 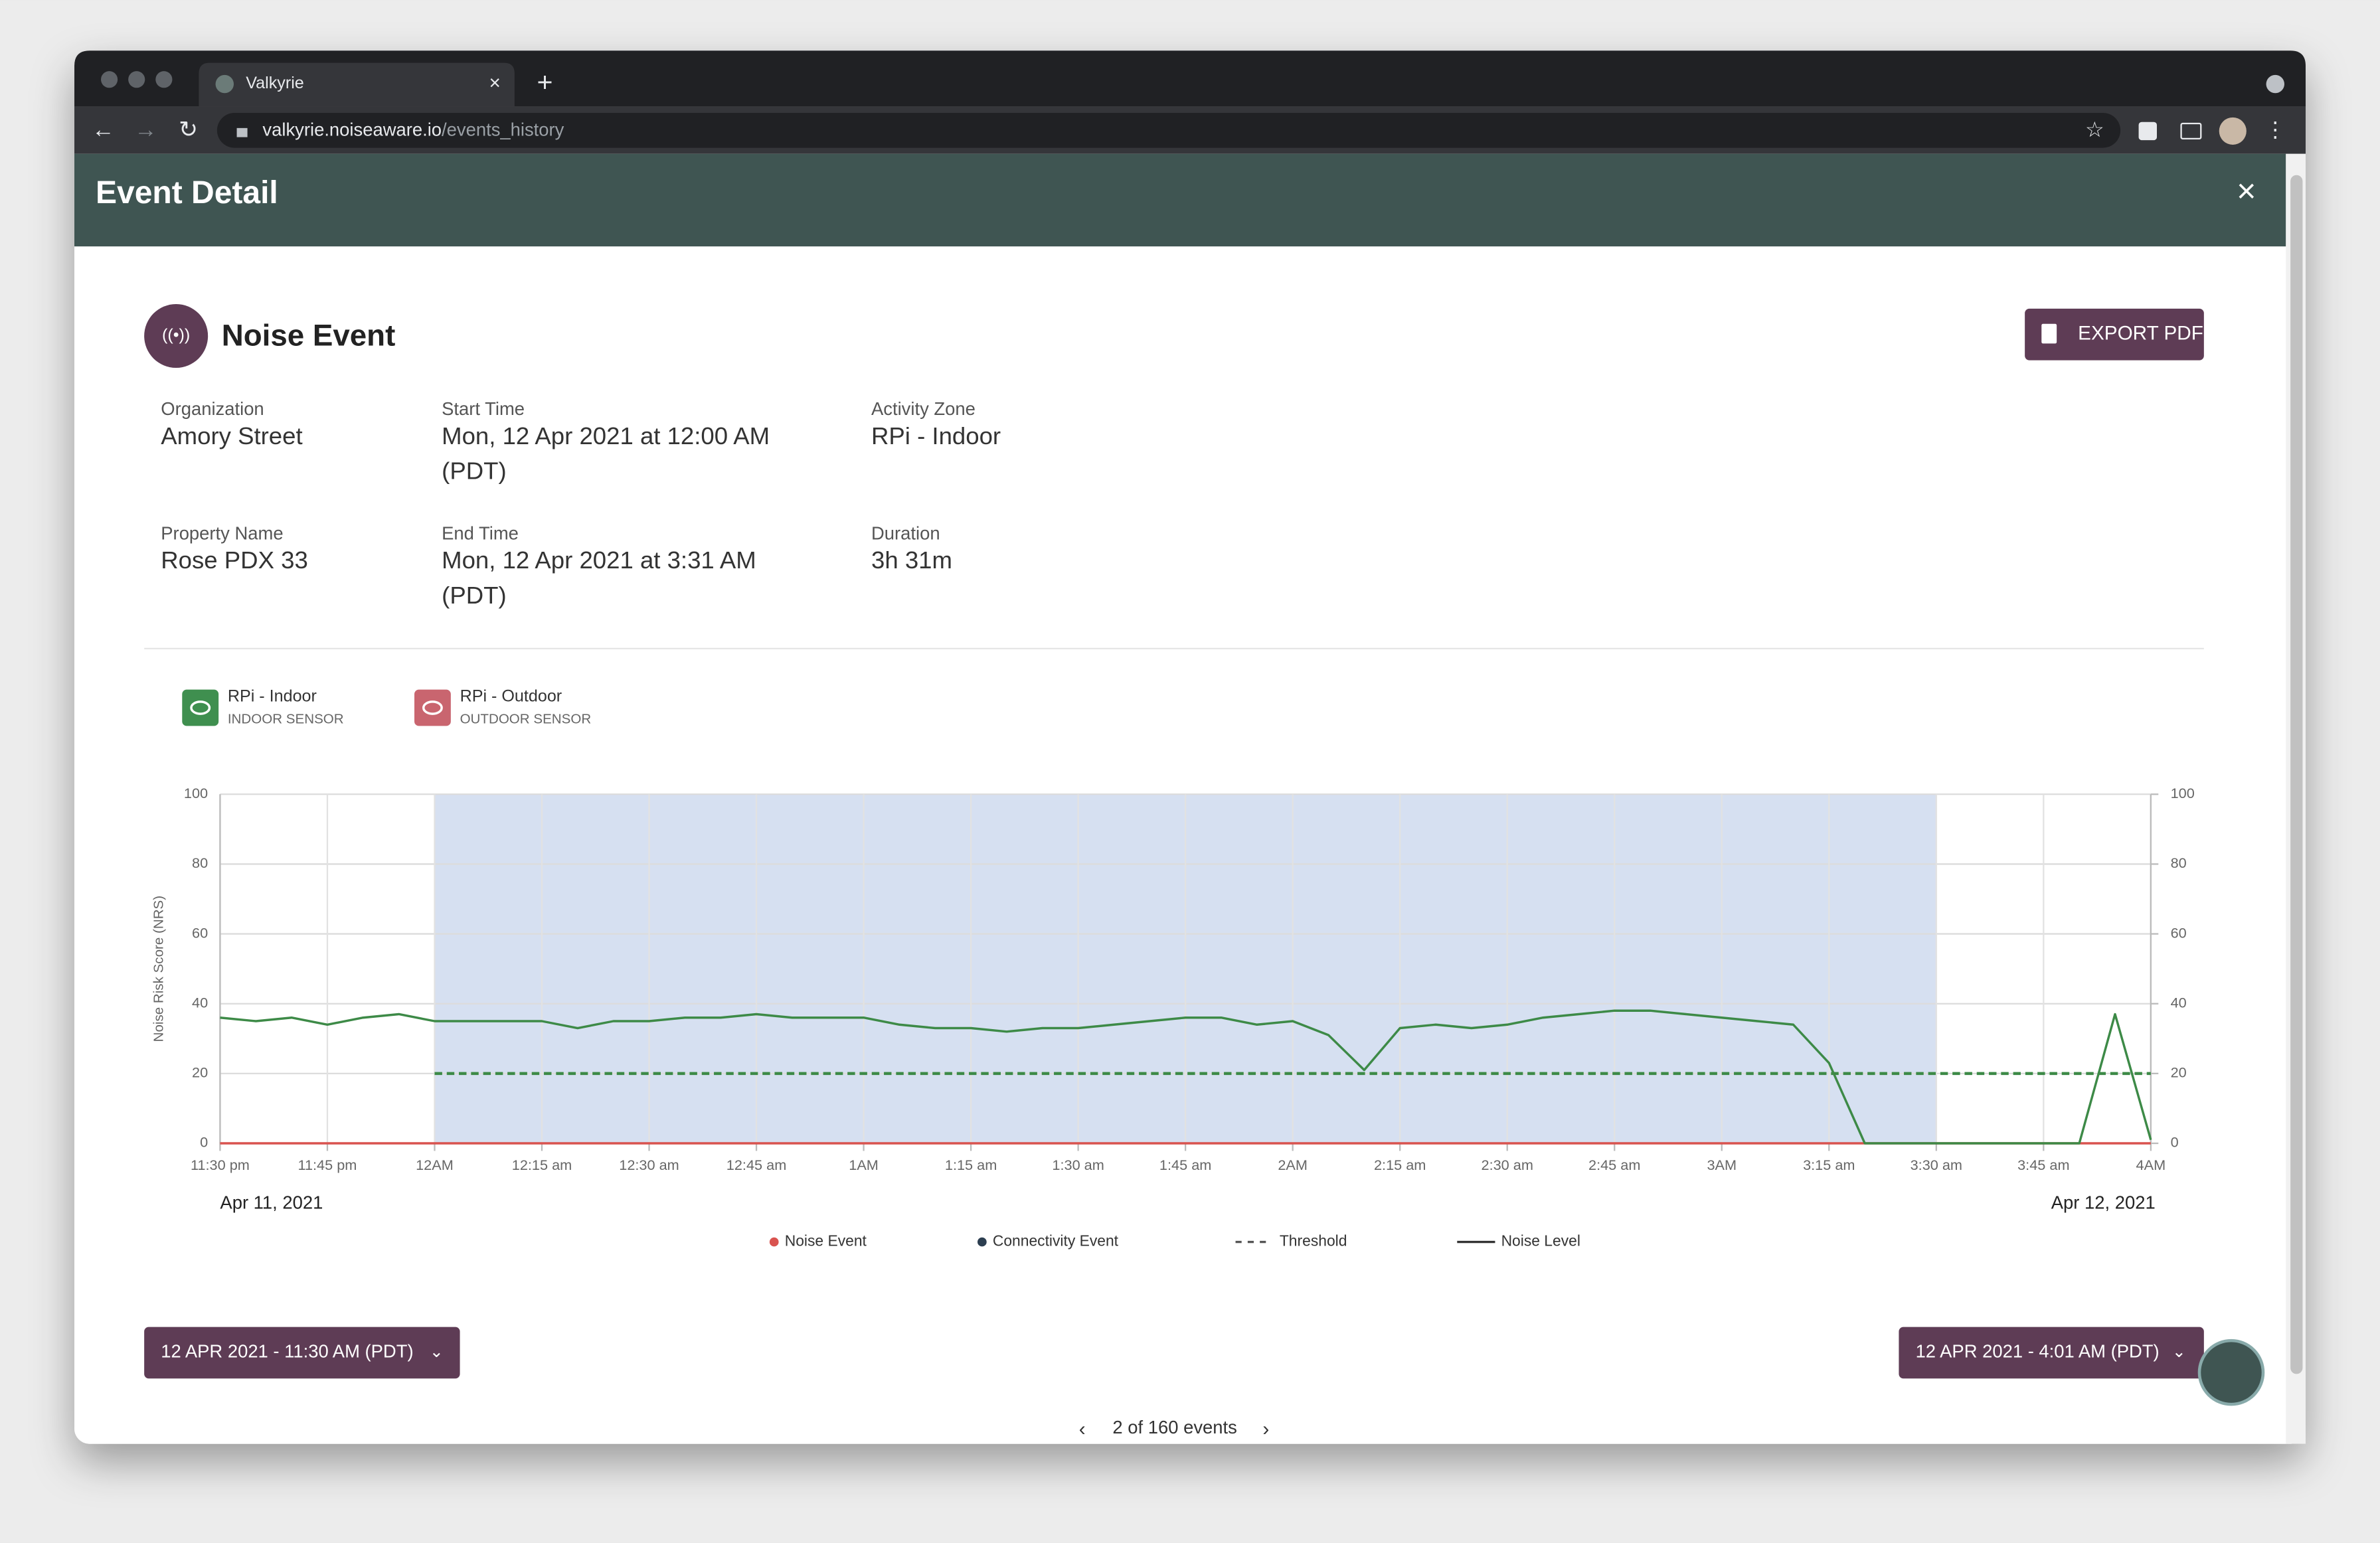 What do you see at coordinates (242, 132) in the screenshot?
I see `lock-icon` at bounding box center [242, 132].